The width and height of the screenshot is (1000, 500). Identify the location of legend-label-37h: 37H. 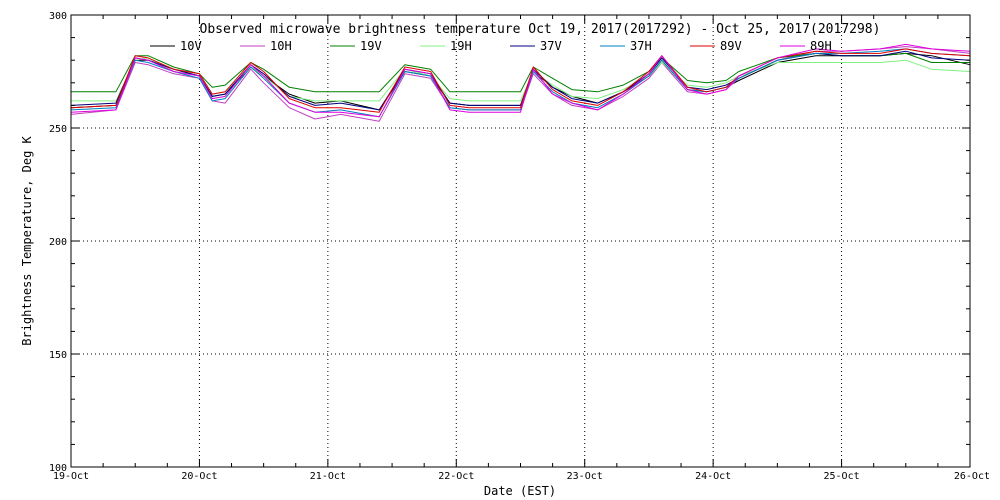
(641, 46).